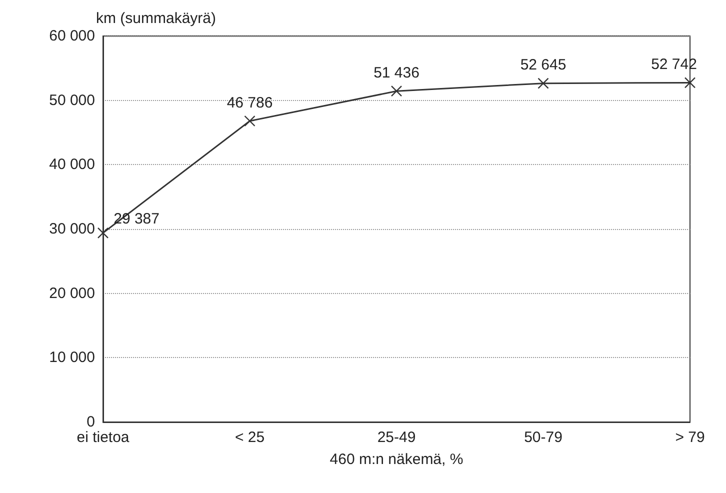 The image size is (726, 493). What do you see at coordinates (103, 437) in the screenshot?
I see `x-tick-label: ei tietoa` at bounding box center [103, 437].